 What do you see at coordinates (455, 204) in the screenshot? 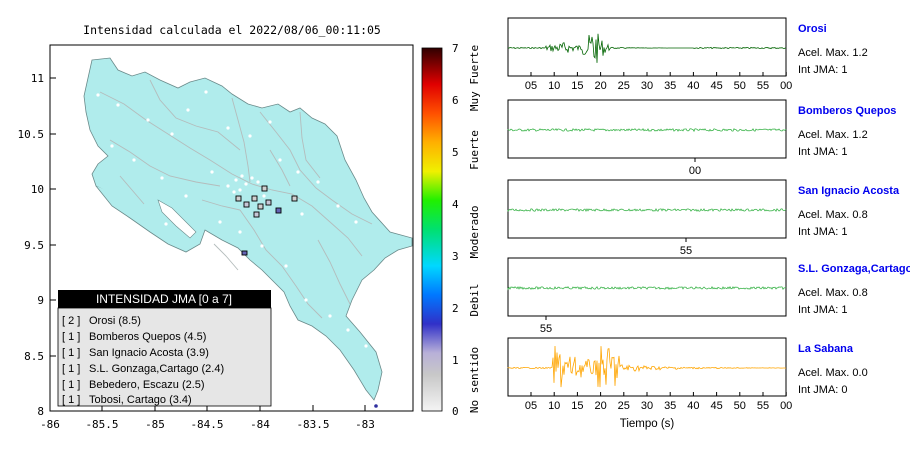
I see `colorbar-tick: 4` at bounding box center [455, 204].